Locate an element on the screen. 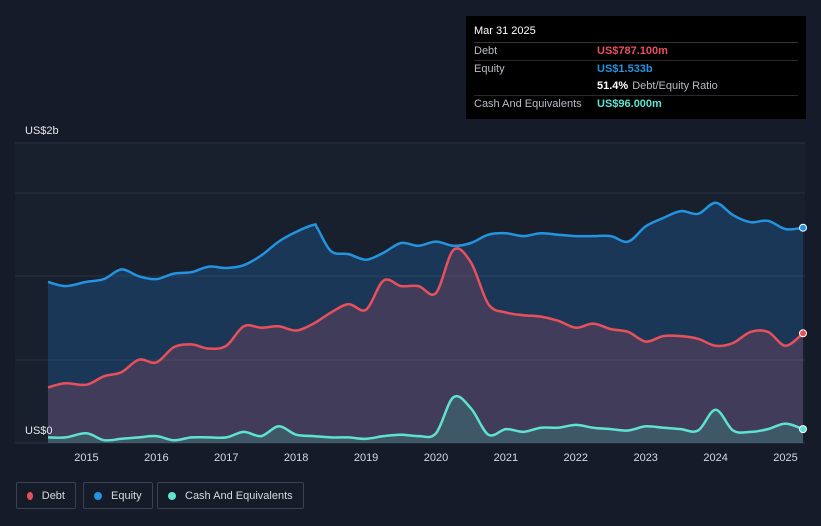 Image resolution: width=821 pixels, height=526 pixels. tooltip-equity-value: US$1.533b is located at coordinates (625, 69).